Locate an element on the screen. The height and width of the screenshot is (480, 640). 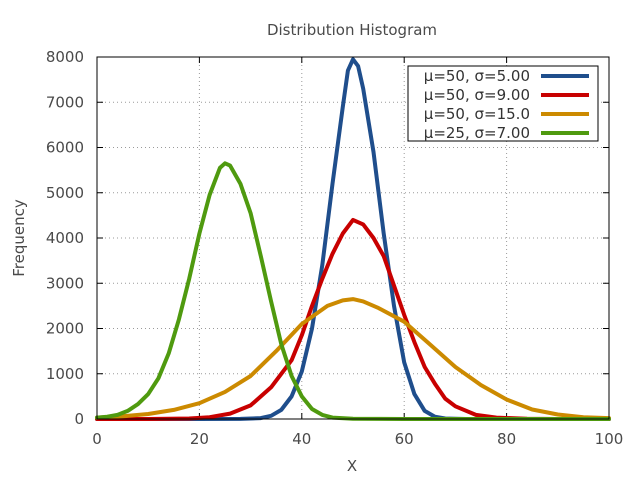
y-tick-label: 1000 is located at coordinates (65, 374).